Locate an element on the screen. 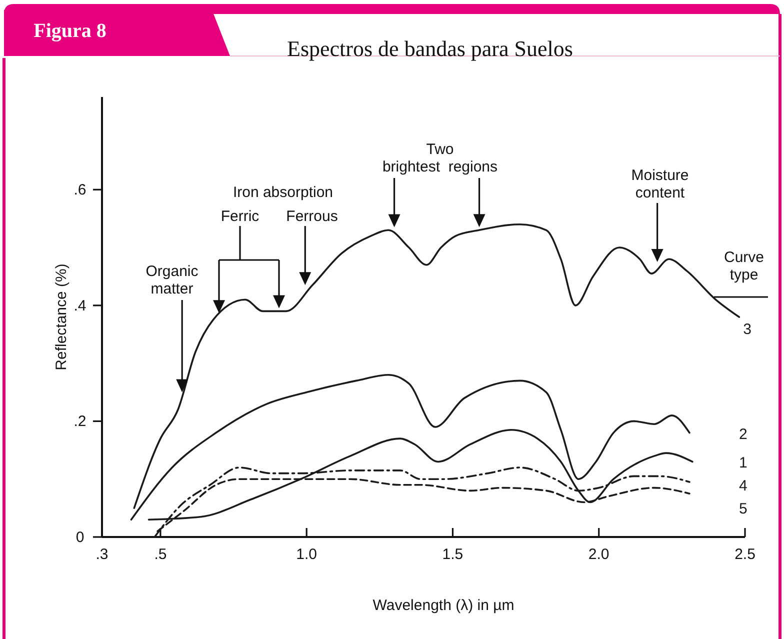 The height and width of the screenshot is (639, 784). text: 4 is located at coordinates (743, 486).